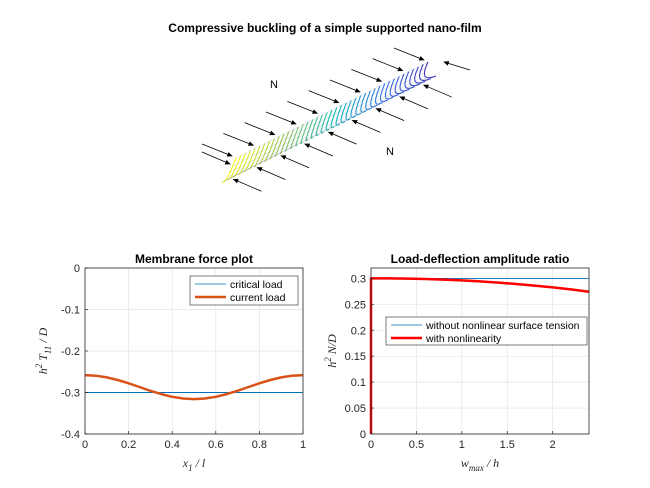  I want to click on right-ytick-label: 0.15, so click(355, 357).